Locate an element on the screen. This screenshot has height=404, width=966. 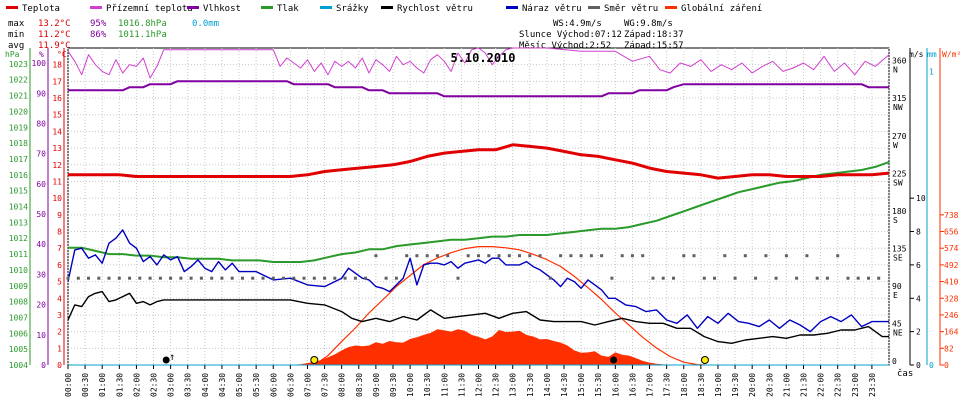
y-tick-dir: 270 is located at coordinates (899, 136).